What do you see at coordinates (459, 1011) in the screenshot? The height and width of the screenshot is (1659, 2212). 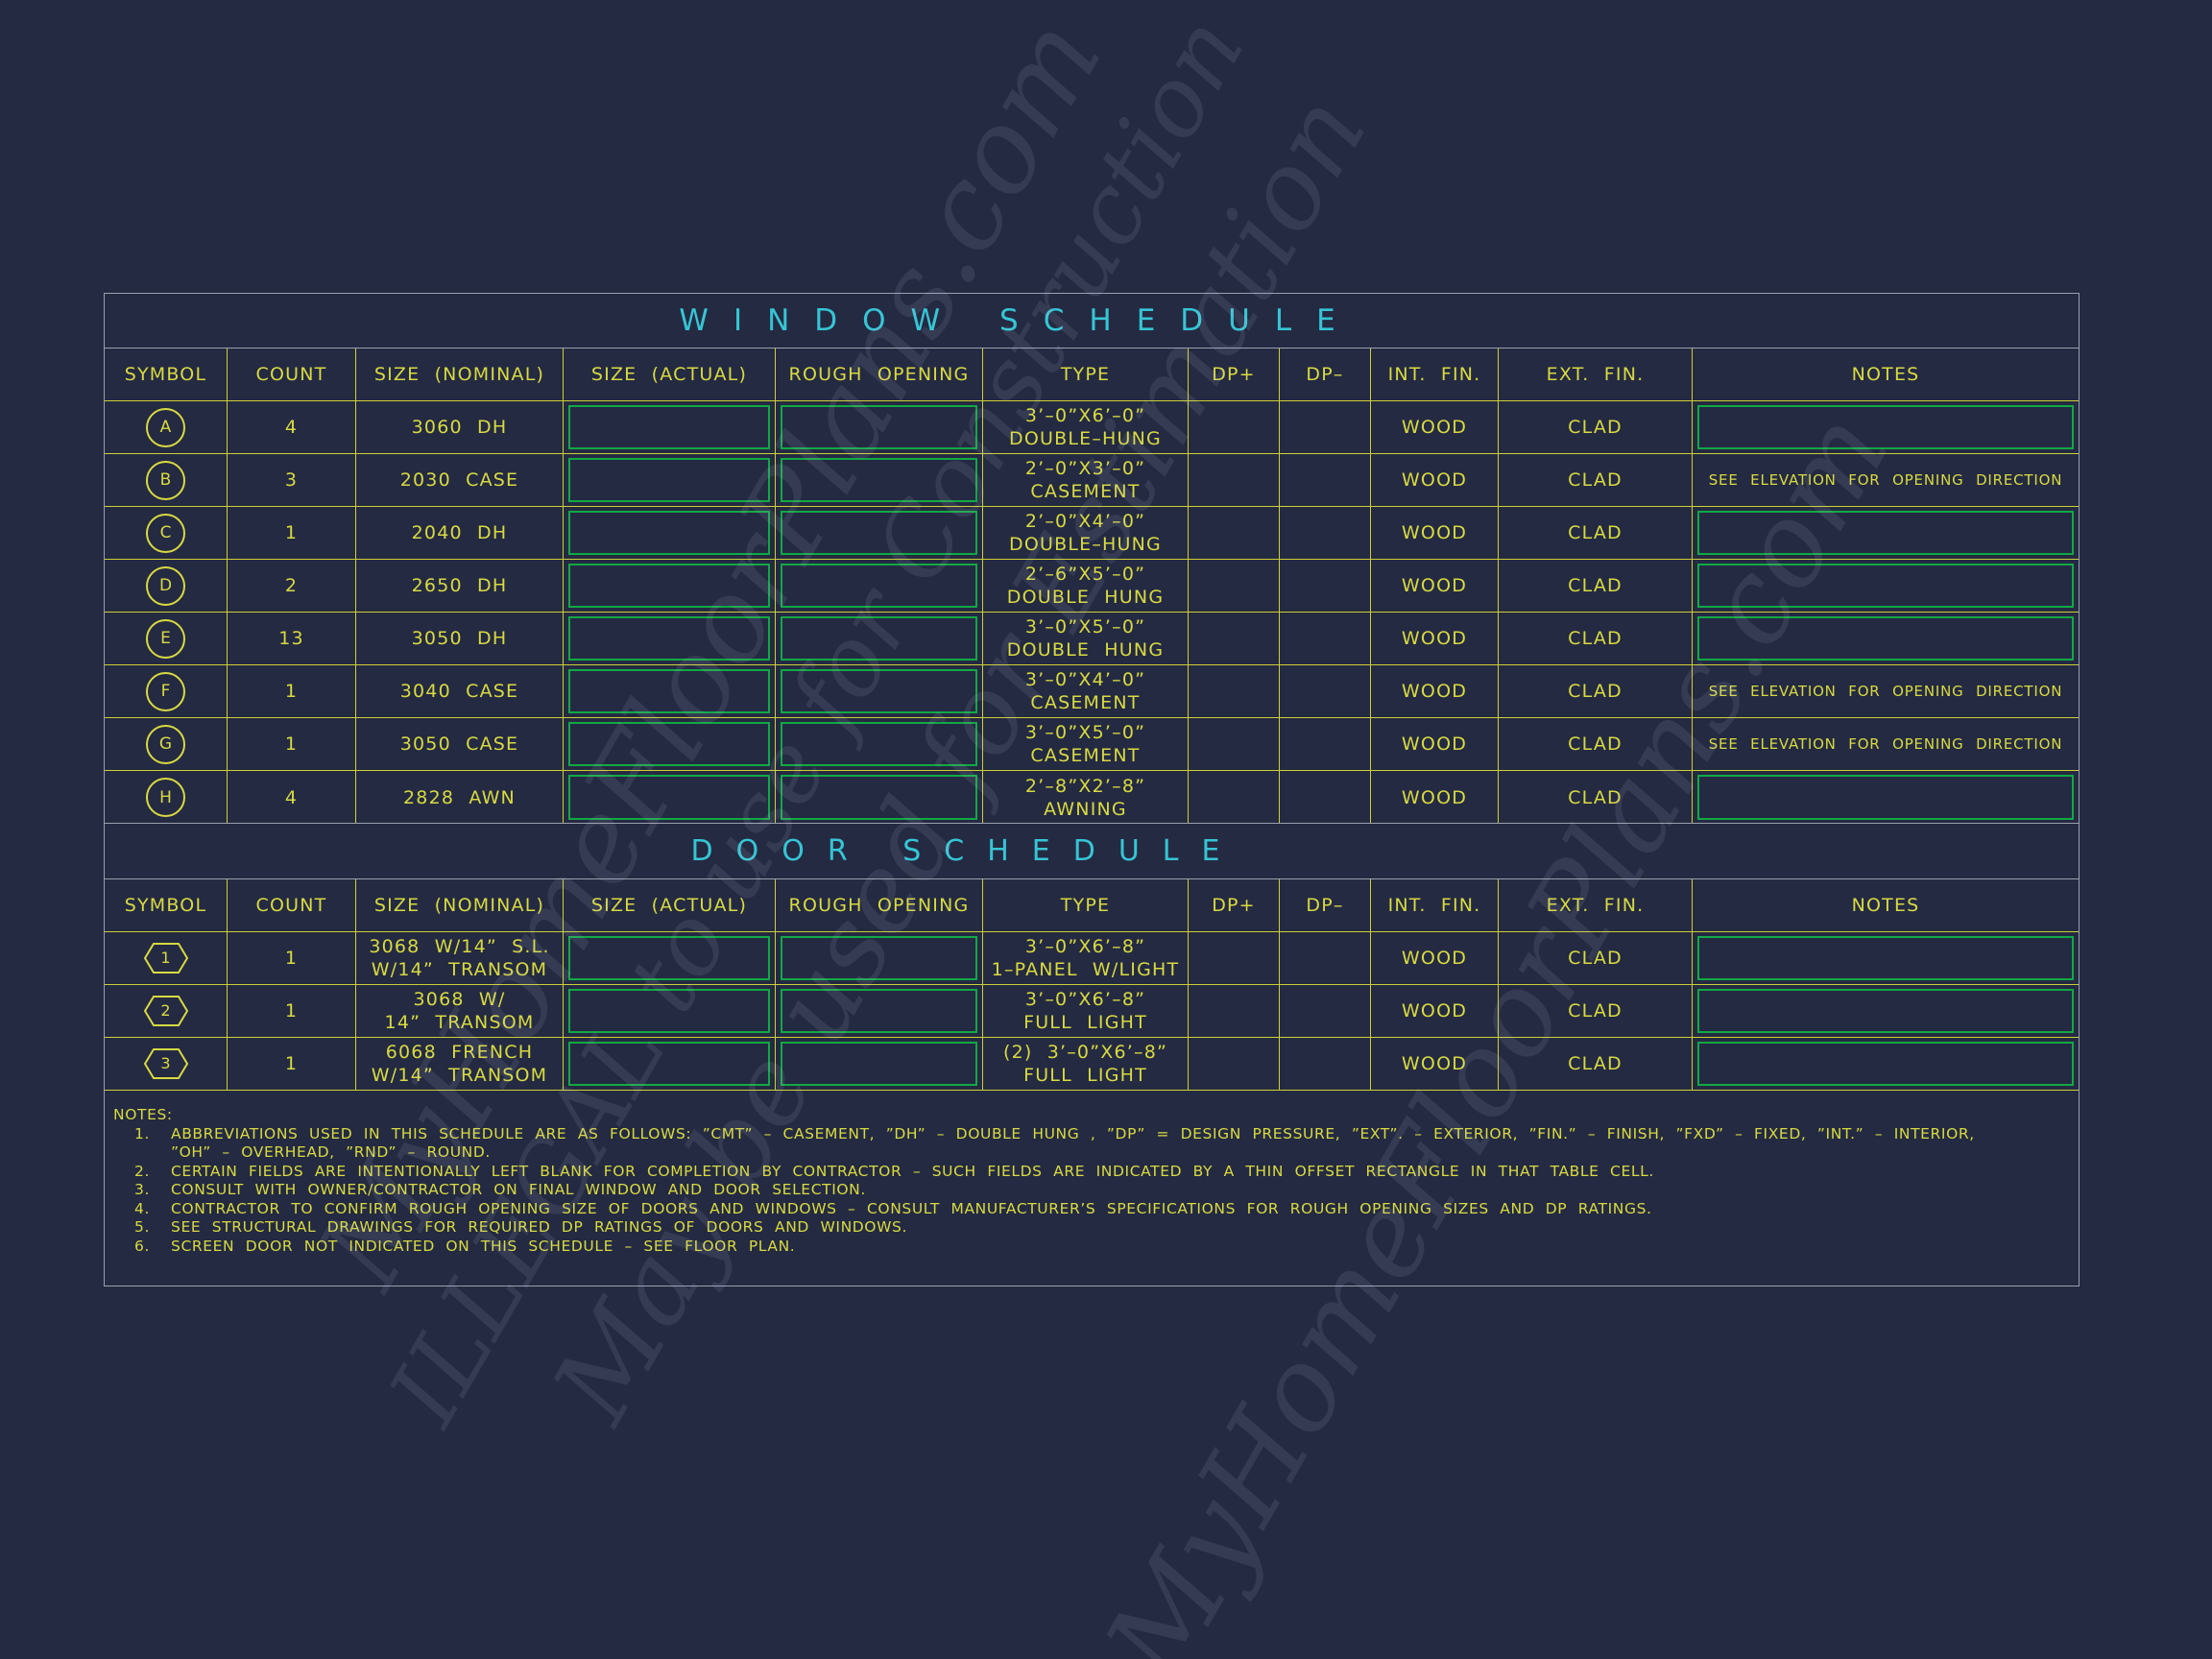 I see `size_nominal-text: 3068 W/ 14” TRANSOM` at bounding box center [459, 1011].